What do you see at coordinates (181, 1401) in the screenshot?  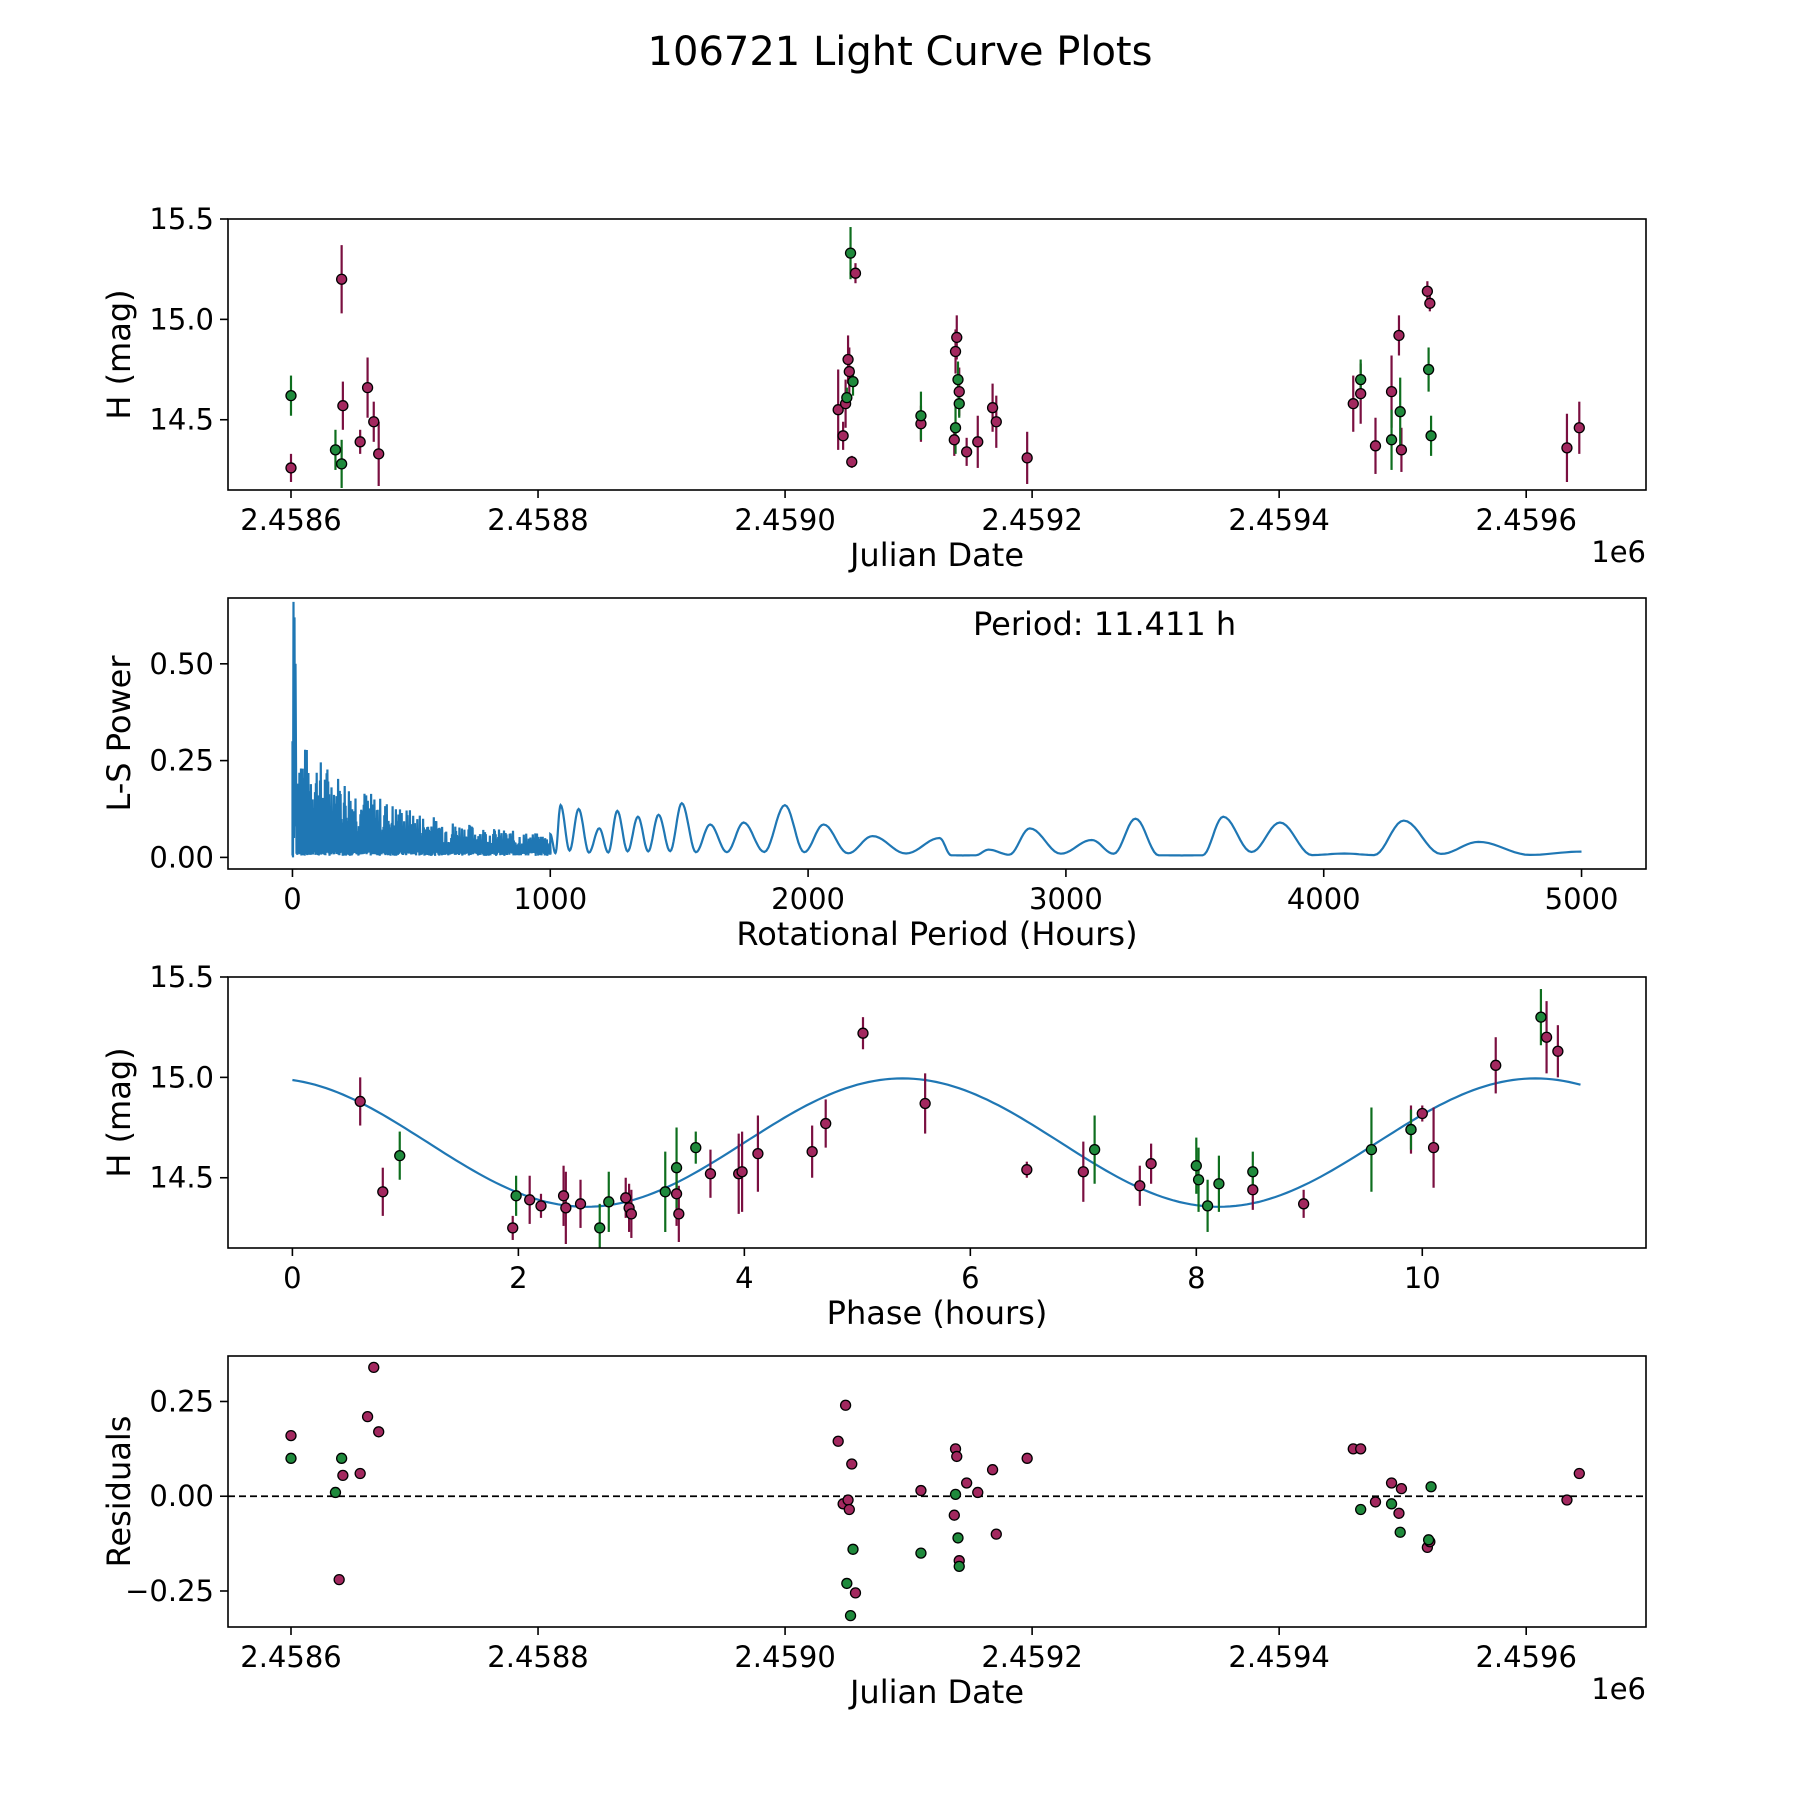 I see `res-ytick-label: 0.25` at bounding box center [181, 1401].